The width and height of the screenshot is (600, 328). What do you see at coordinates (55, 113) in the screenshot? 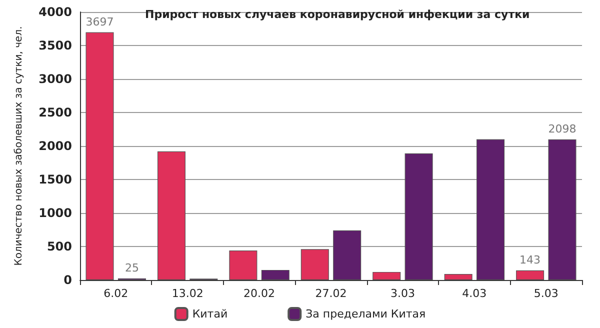
I see `y-tick-label: 2500` at bounding box center [55, 113].